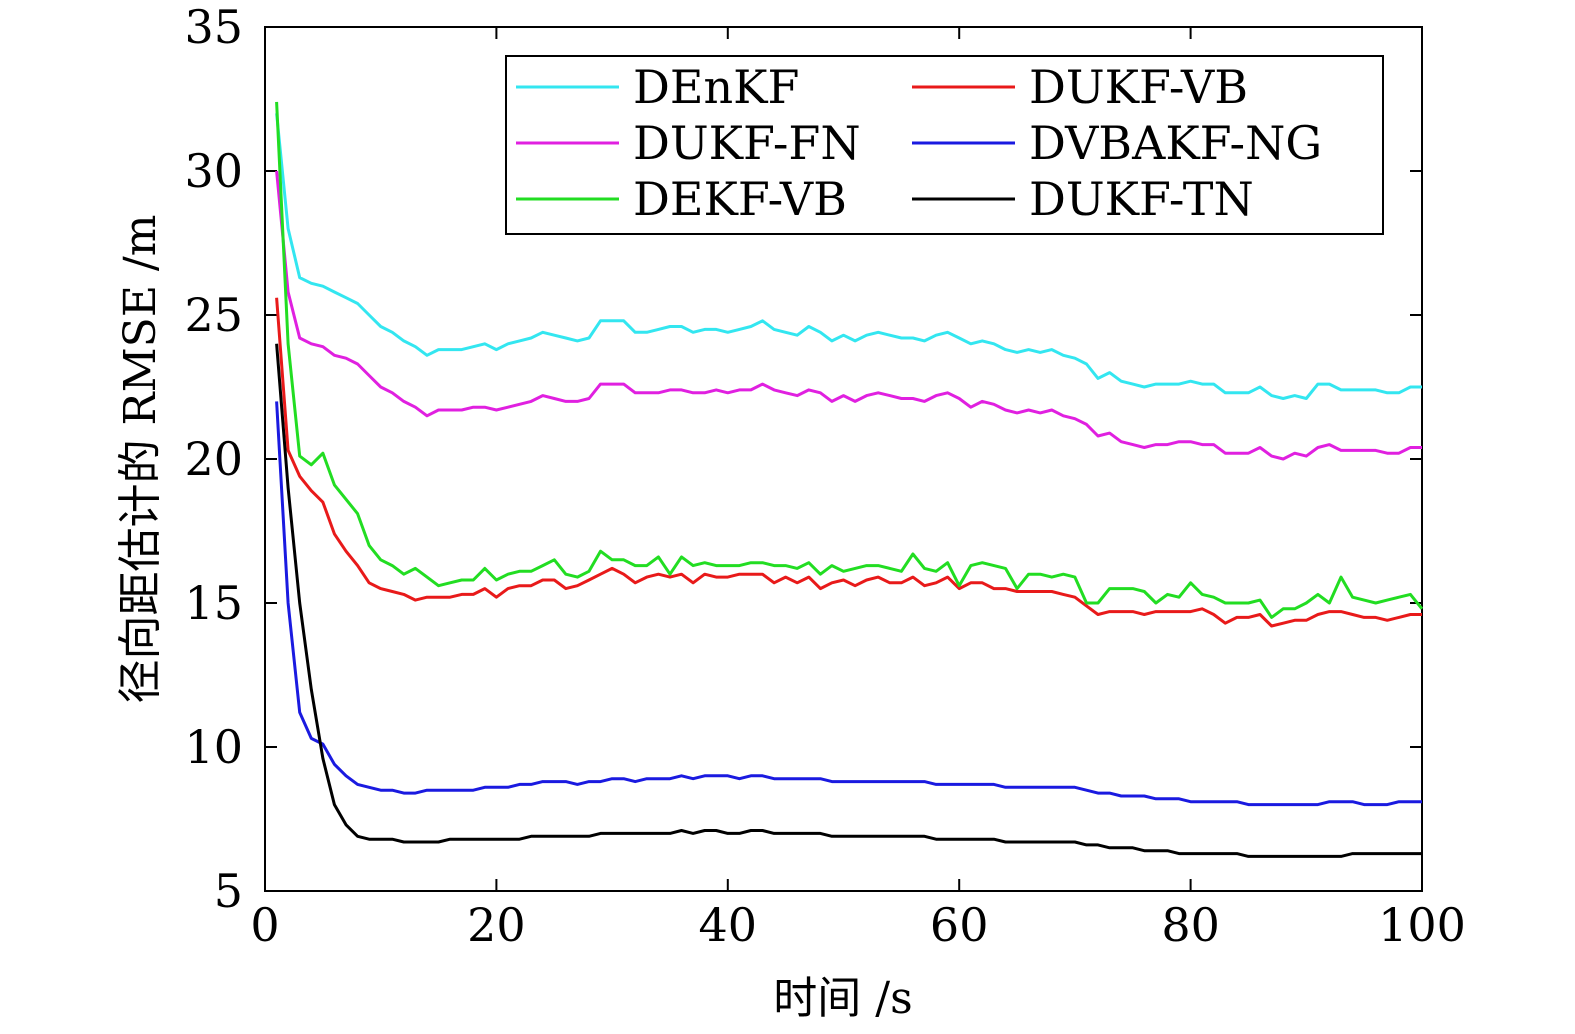  What do you see at coordinates (959, 925) in the screenshot?
I see `x-tick-label: 60` at bounding box center [959, 925].